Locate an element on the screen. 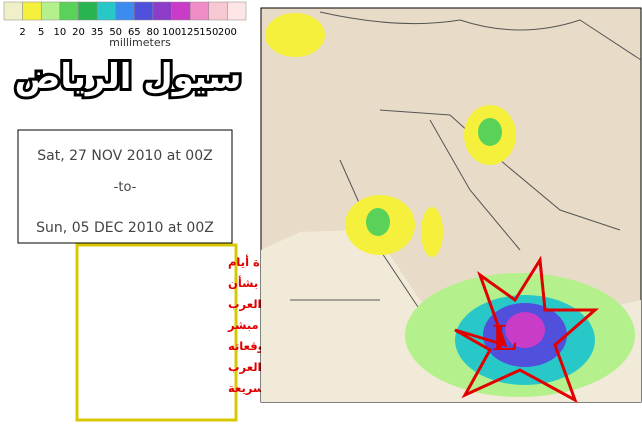  period-separator: -to- is located at coordinates (125, 187).